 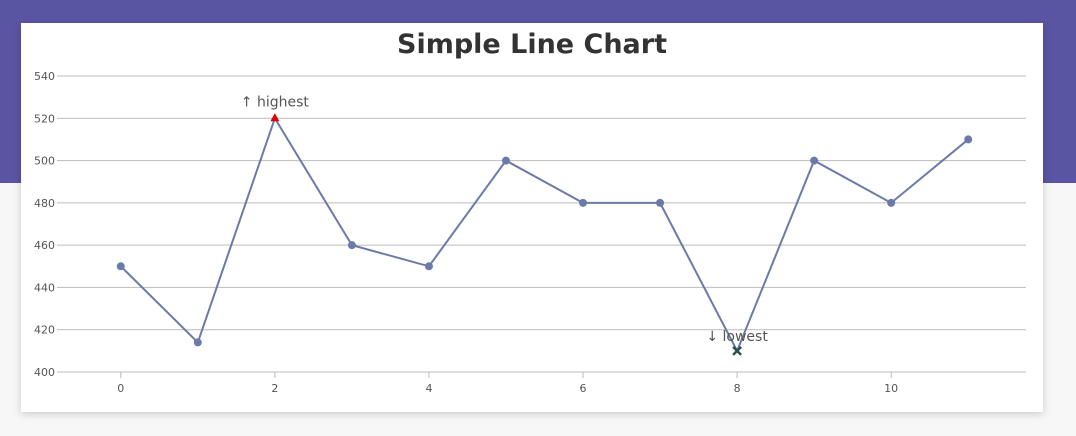 I want to click on y-tick-label: 480, so click(x=44, y=203).